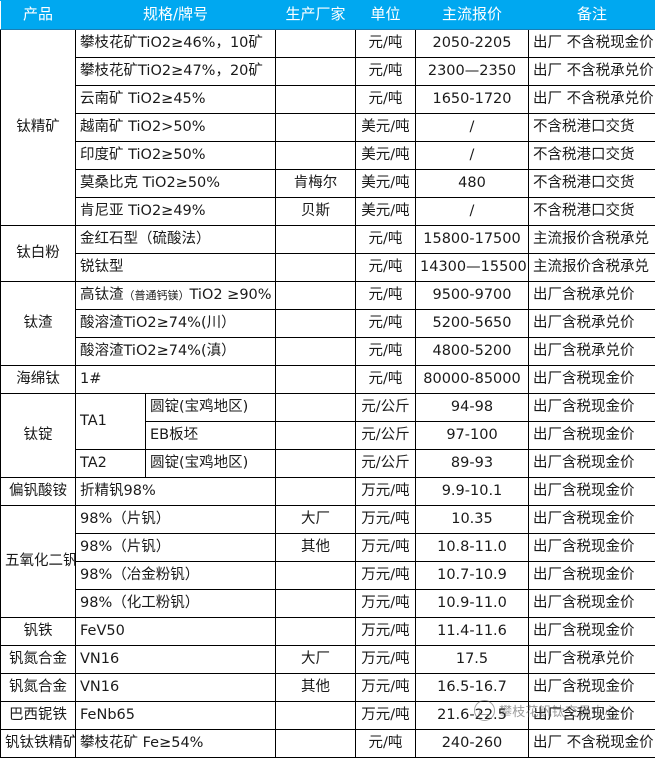 The height and width of the screenshot is (758, 655). I want to click on cell-spec: FeNb65, so click(176, 716).